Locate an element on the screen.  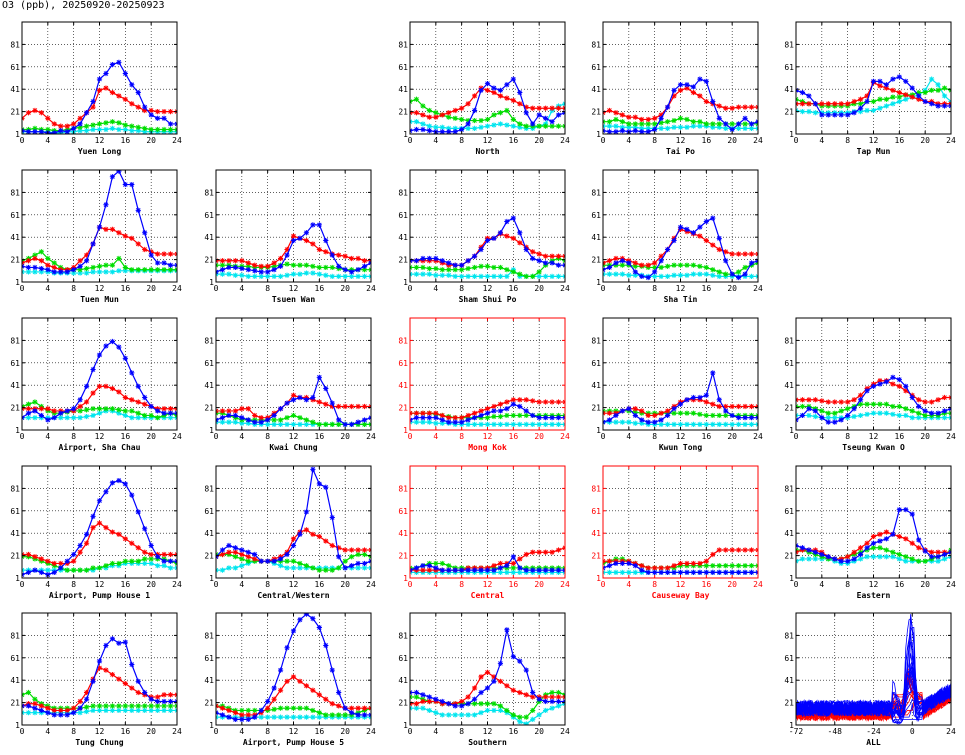
y-tick-label: 81 is located at coordinates (15, 340).